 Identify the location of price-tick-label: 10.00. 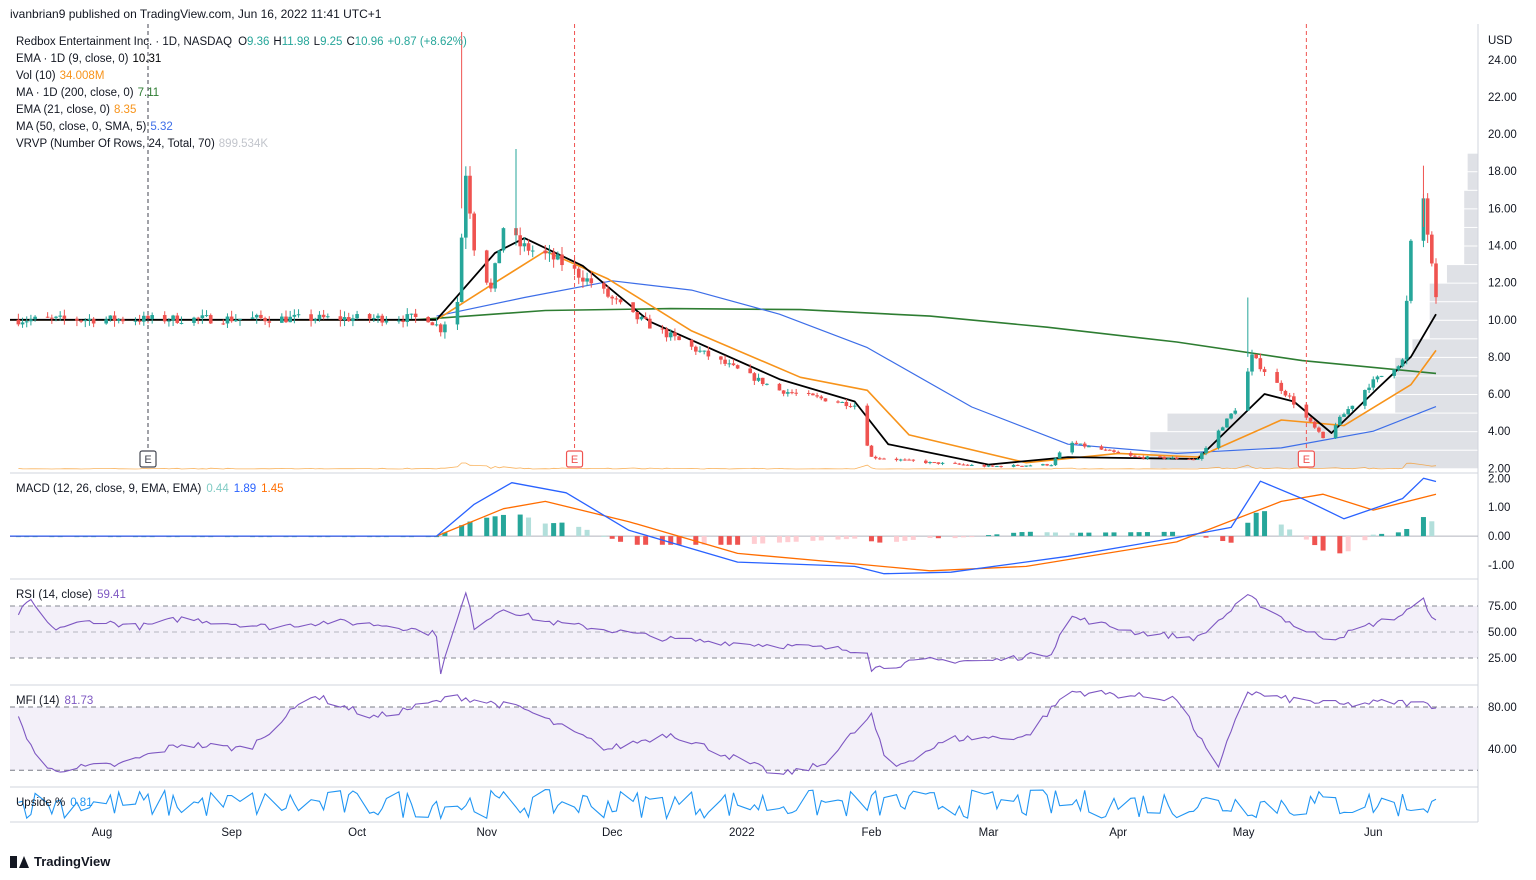
(1502, 321).